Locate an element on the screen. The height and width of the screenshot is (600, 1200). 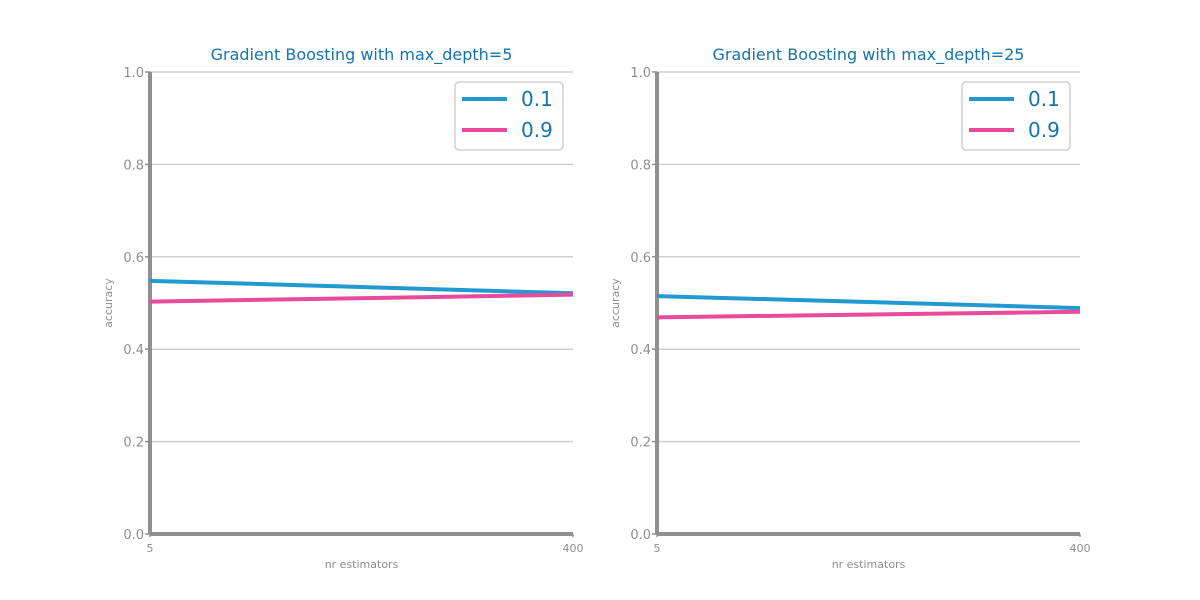
chart-title: Gradient Boosting with max_depth=5 is located at coordinates (362, 55).